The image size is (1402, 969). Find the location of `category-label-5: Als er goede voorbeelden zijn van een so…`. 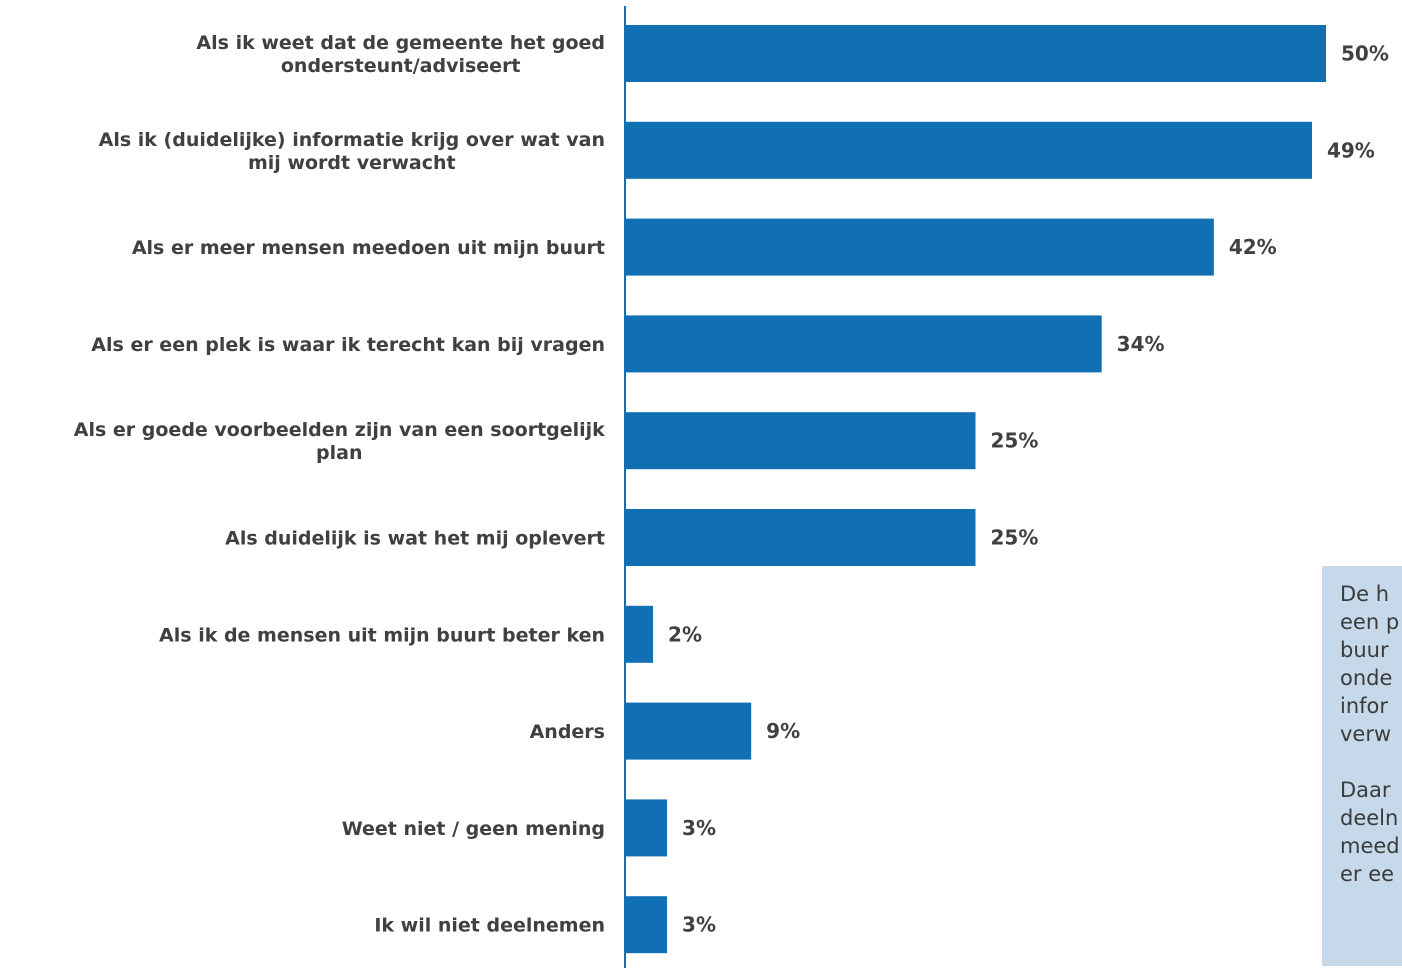

category-label-5: Als er goede voorbeelden zijn van een so… is located at coordinates (339, 441).